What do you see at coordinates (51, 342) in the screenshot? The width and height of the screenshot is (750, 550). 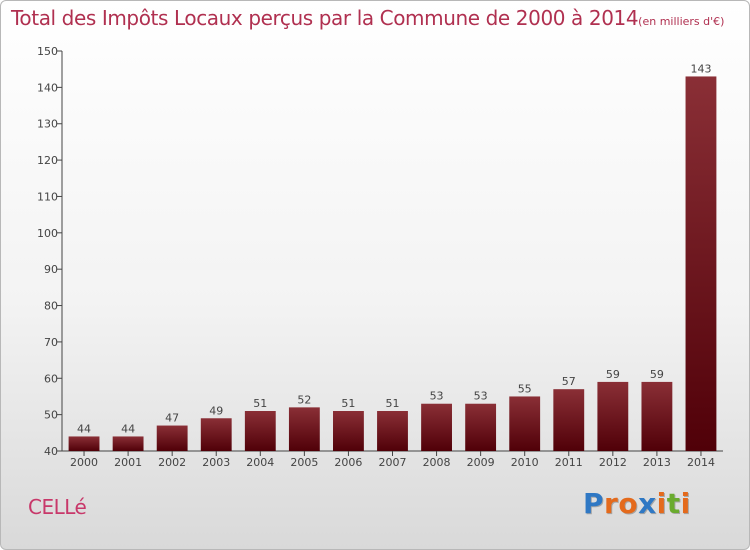 I see `y-tick-label: 70` at bounding box center [51, 342].